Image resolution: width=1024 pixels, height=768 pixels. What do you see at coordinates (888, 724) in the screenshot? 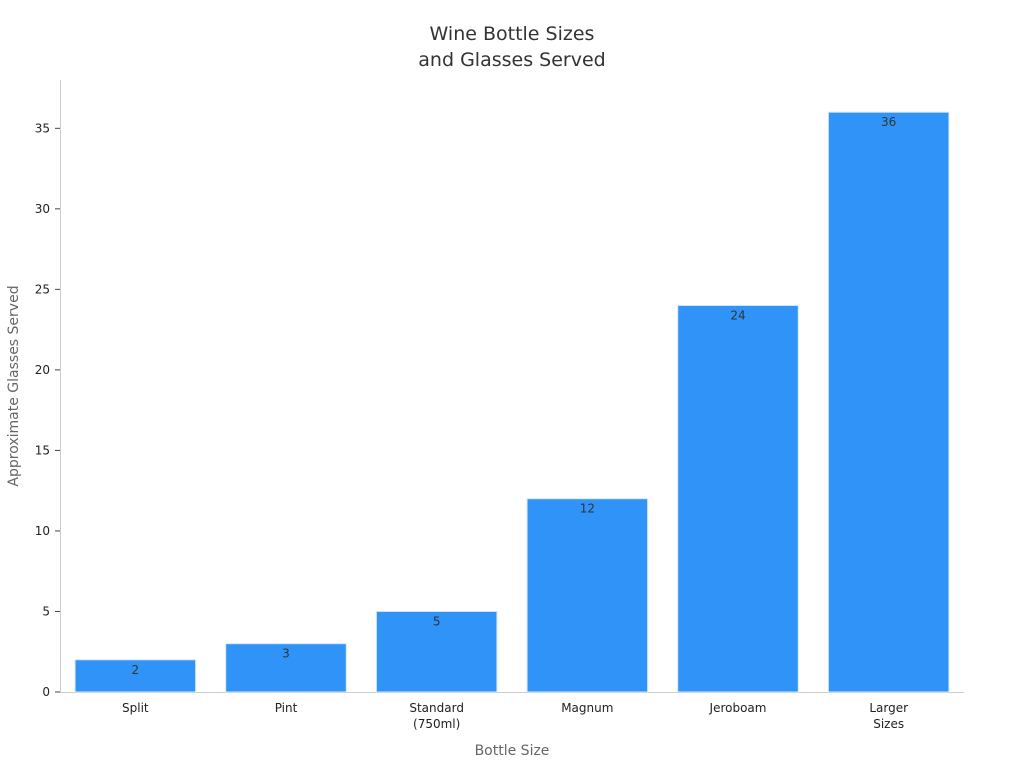
I see `x-tick-label-line: Sizes` at bounding box center [888, 724].